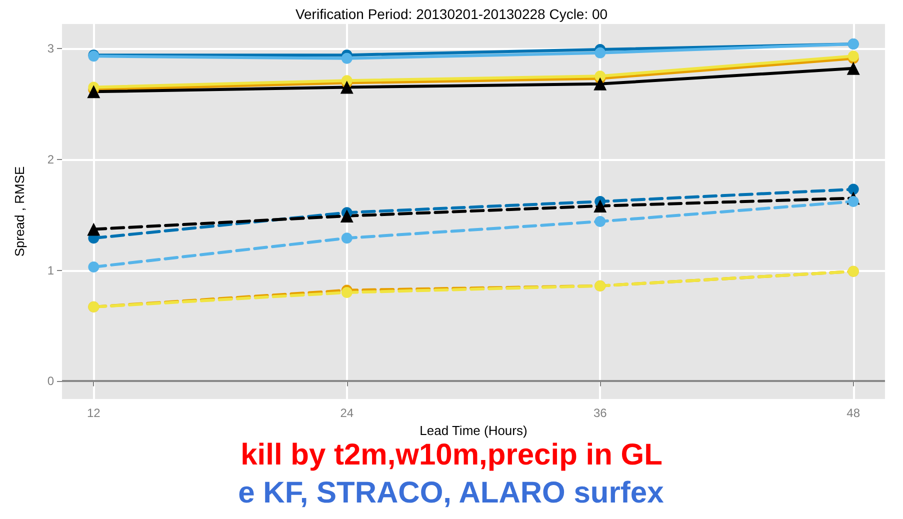 This screenshot has height=519, width=903. Describe the element at coordinates (474, 430) in the screenshot. I see `x-axis-title: Lead Time (Hours)` at that location.